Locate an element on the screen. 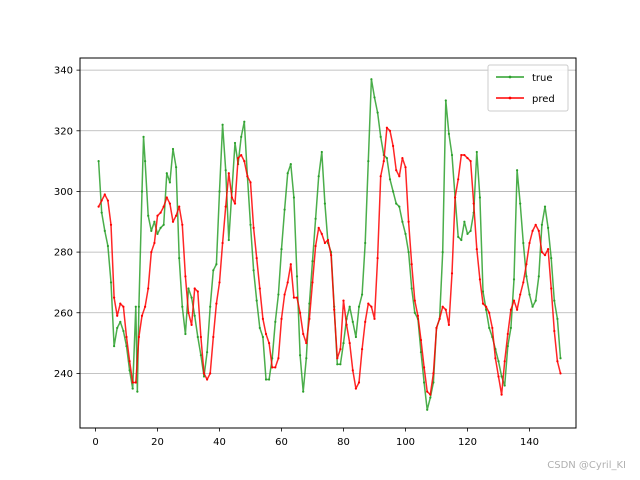 This screenshot has width=640, height=480. watermark: CSDN @Cyril_KI is located at coordinates (586, 465).